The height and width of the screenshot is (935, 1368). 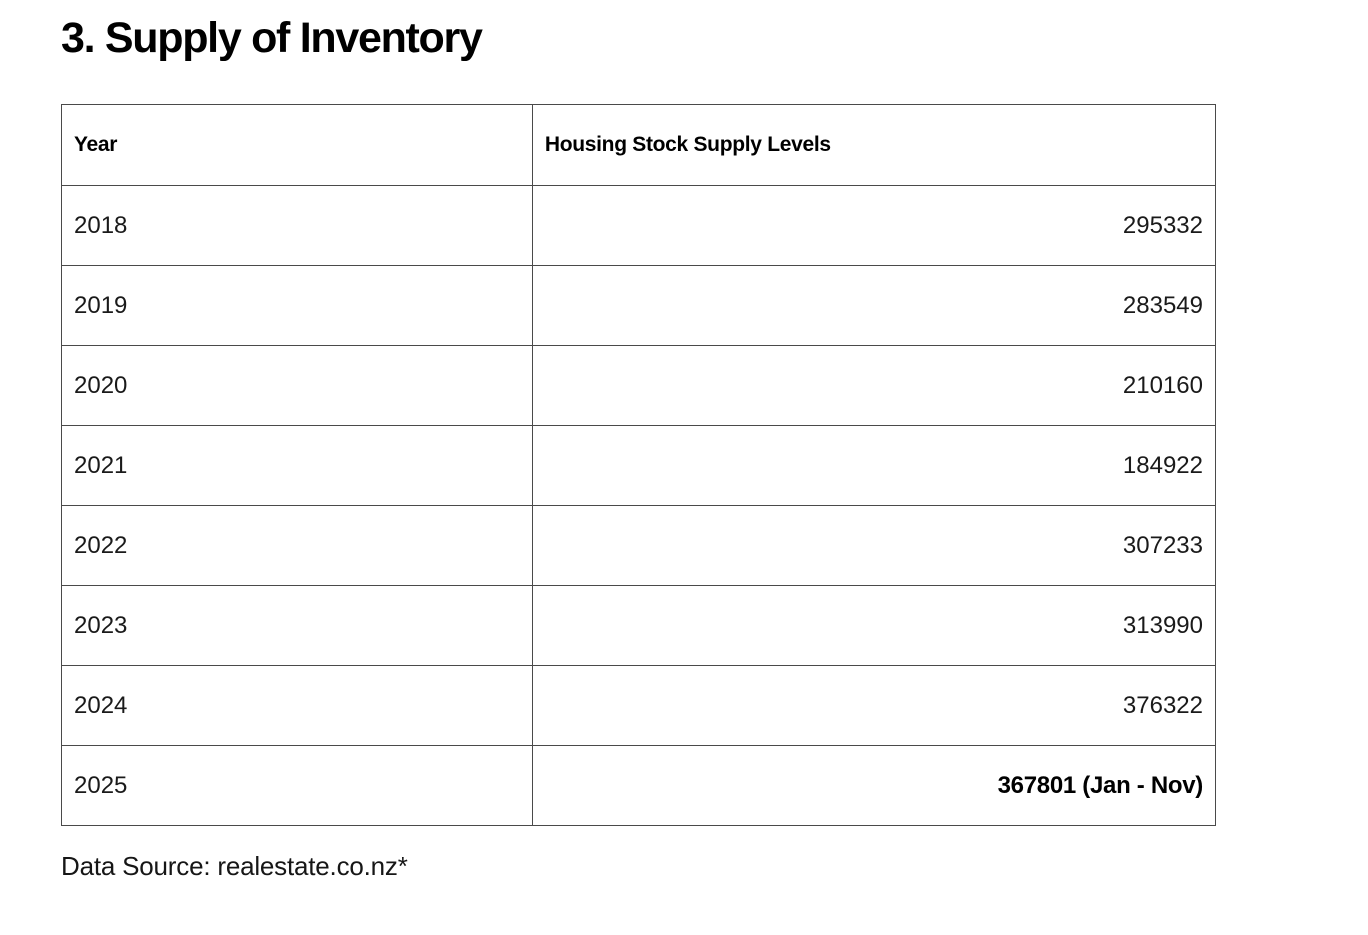 I want to click on table-row: 2022 307233, so click(x=639, y=546).